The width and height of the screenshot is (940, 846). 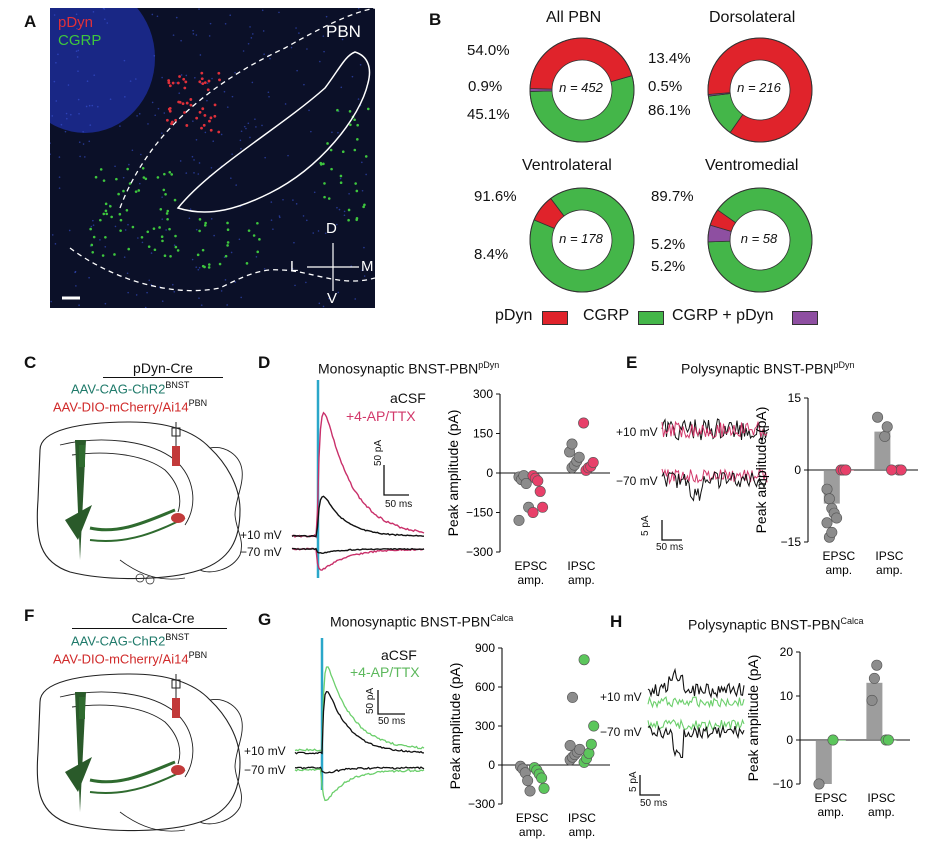 What do you see at coordinates (273, 132) in the screenshot?
I see `scp-outline` at bounding box center [273, 132].